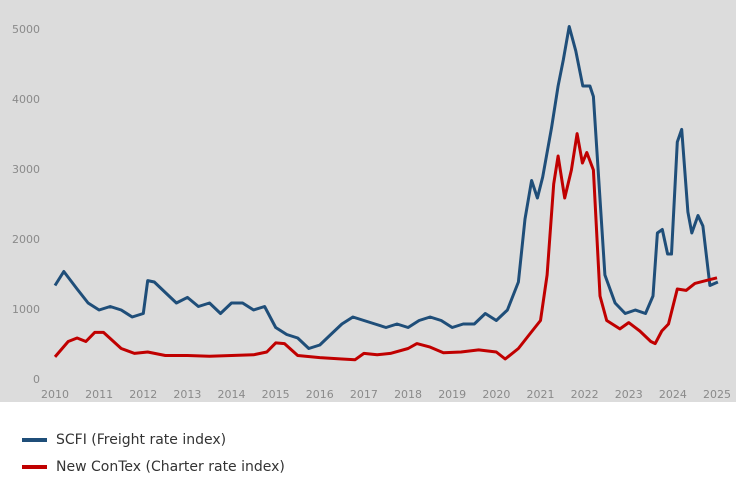 The height and width of the screenshot is (481, 744). Describe the element at coordinates (26, 239) in the screenshot. I see `y-tick-label: 2000` at that location.